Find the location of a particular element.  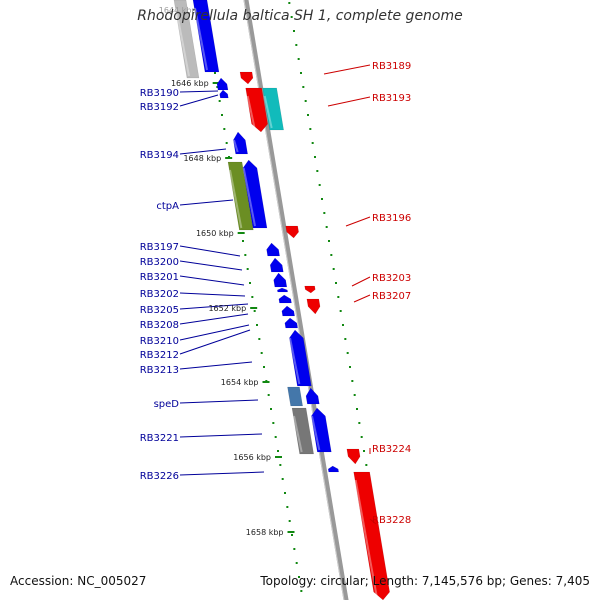

kbp-label: 1652 kbp is located at coordinates (227, 308).